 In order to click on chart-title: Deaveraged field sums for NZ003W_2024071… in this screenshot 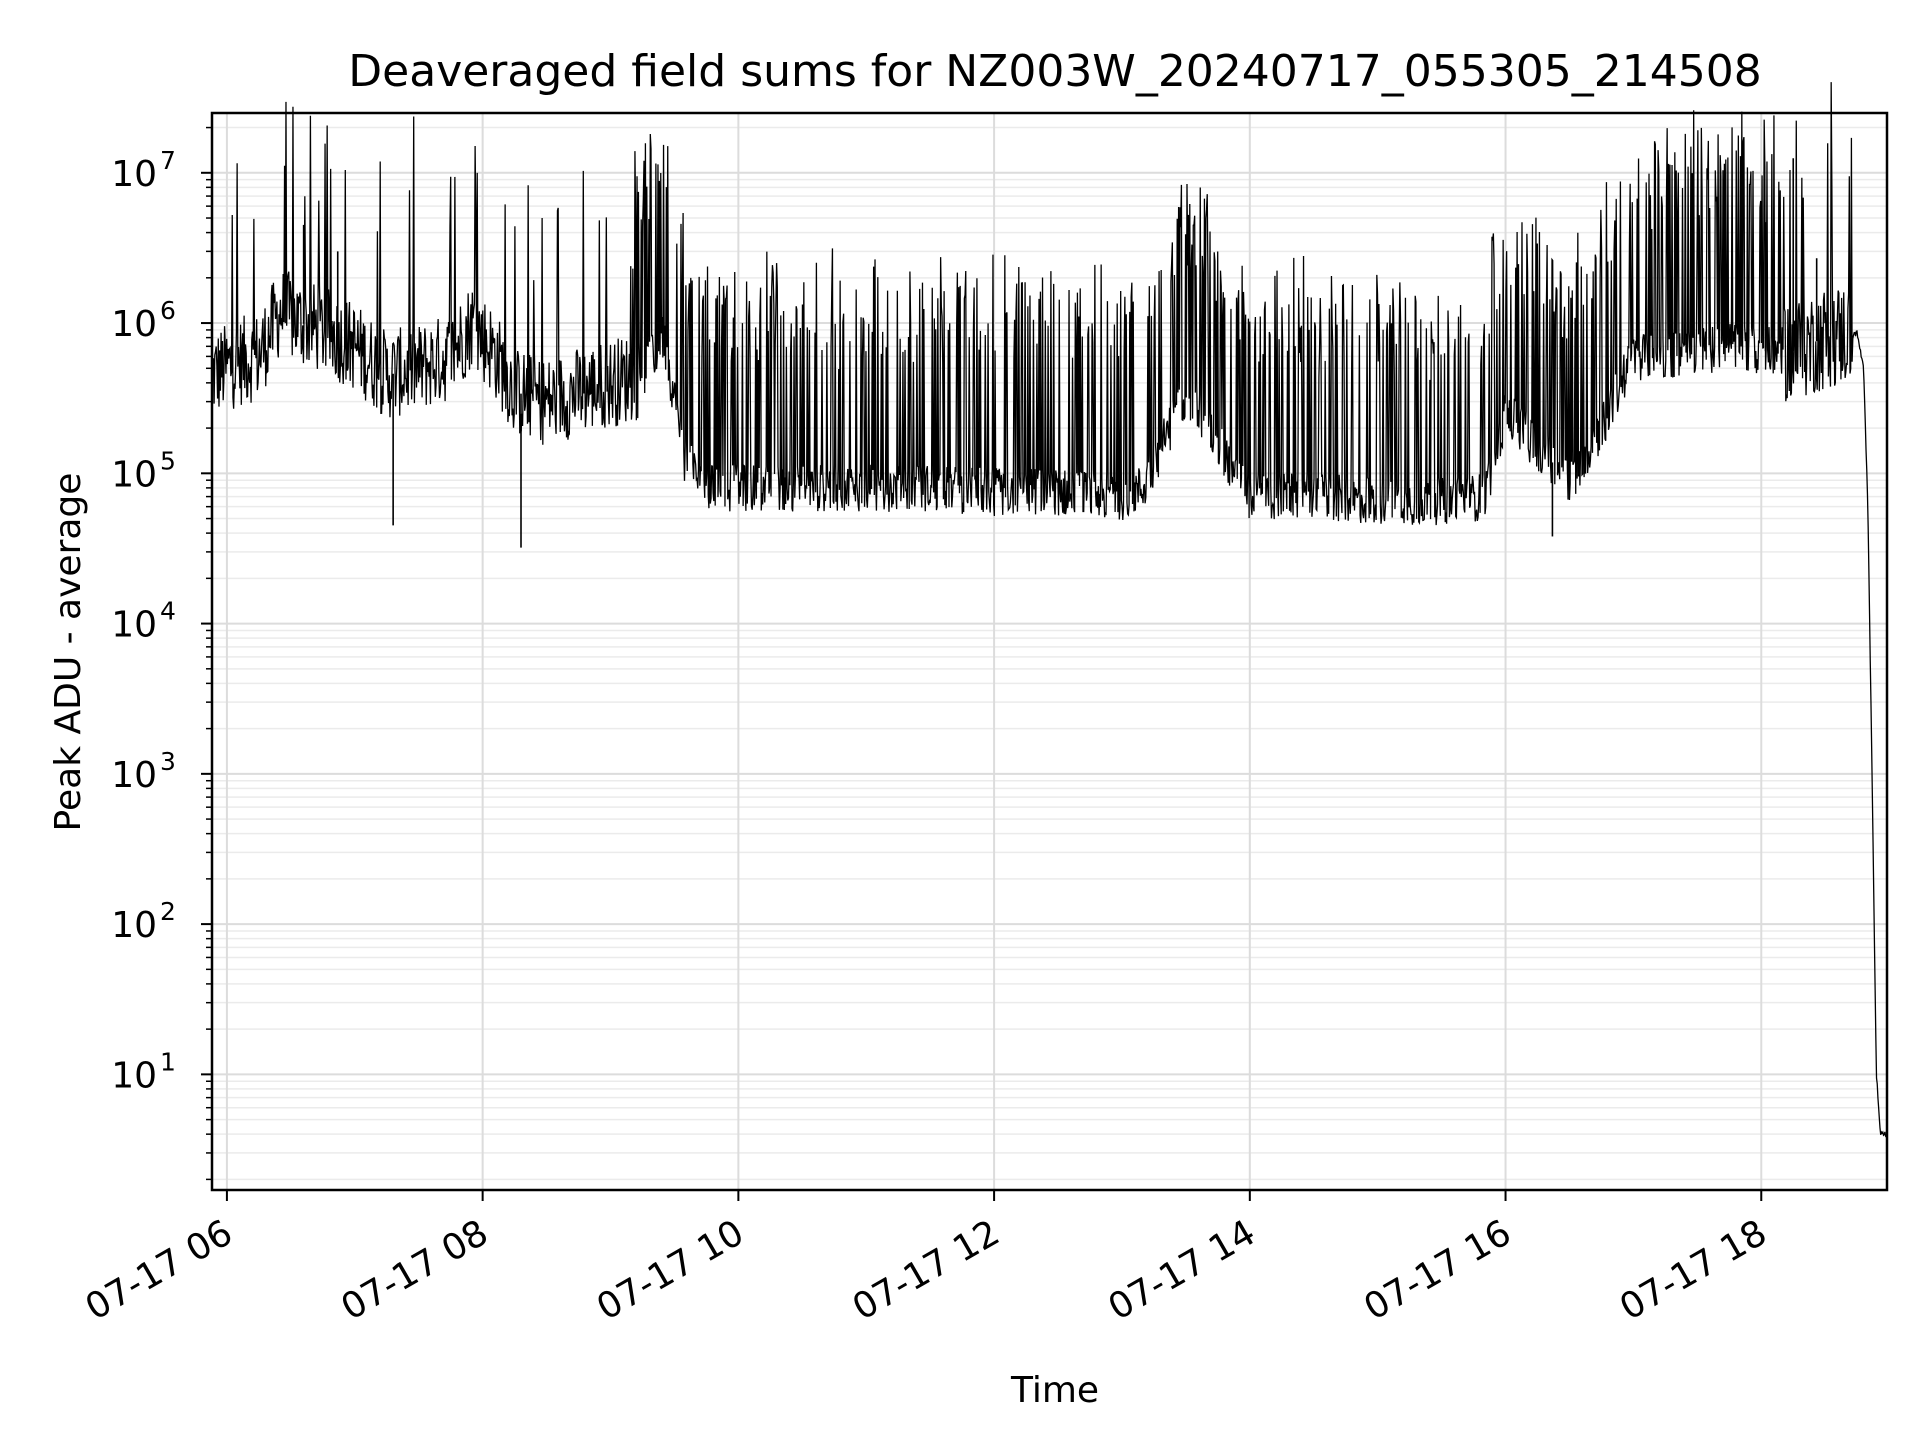, I will do `click(1054, 71)`.